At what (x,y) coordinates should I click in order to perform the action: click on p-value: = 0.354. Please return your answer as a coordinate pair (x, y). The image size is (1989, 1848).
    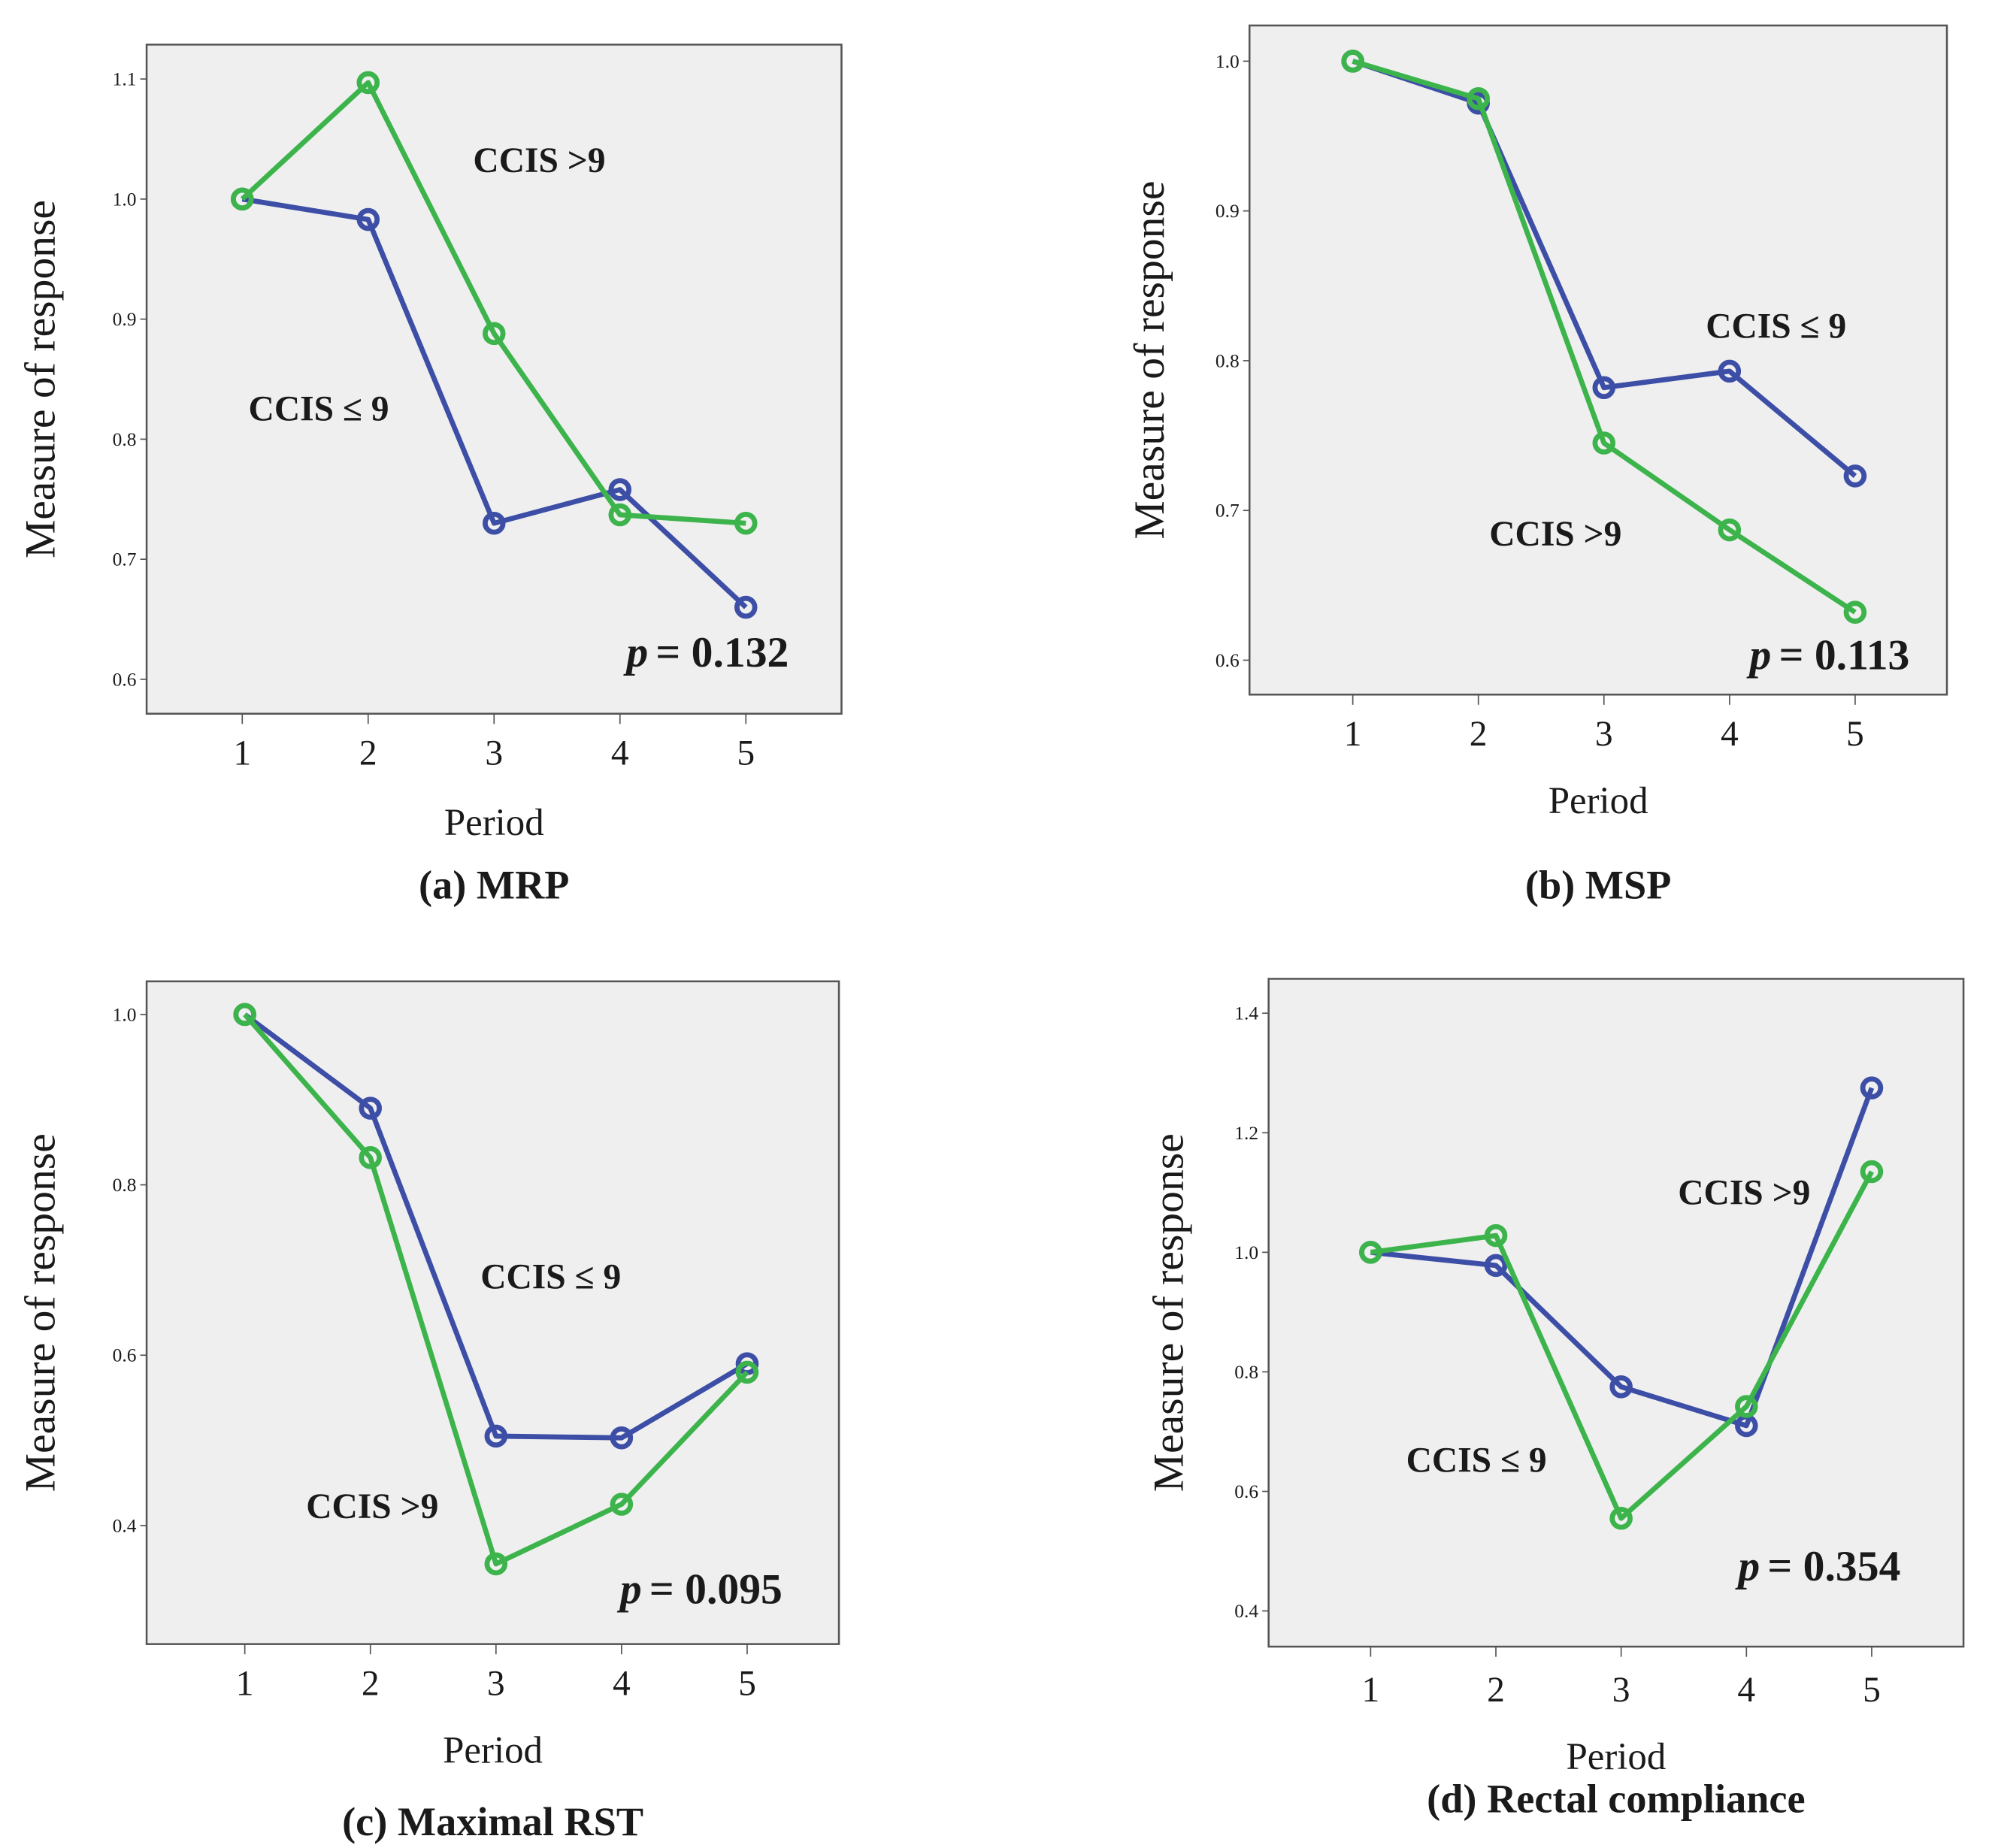
    Looking at the image, I should click on (1833, 1566).